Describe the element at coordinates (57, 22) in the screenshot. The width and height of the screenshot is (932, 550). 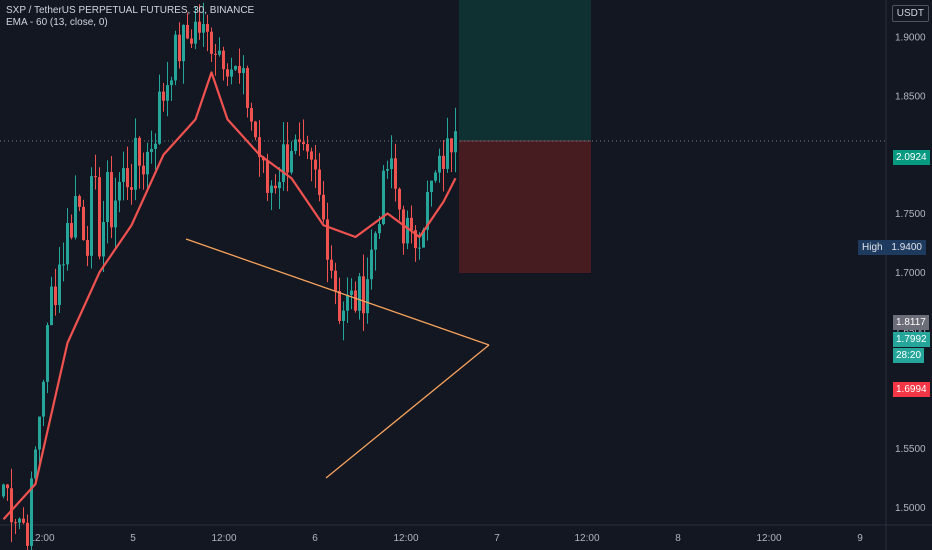
I see `indicator-legend: EMA - 60 (13, close, 0)` at that location.